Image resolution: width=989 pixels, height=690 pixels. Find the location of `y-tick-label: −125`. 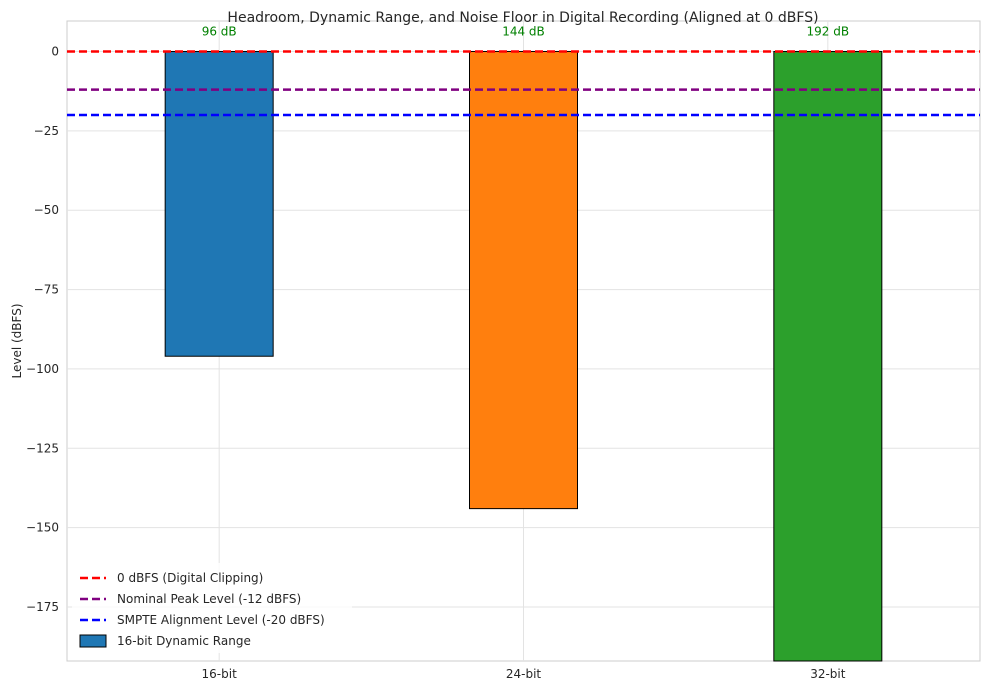

y-tick-label: −125 is located at coordinates (42, 448).